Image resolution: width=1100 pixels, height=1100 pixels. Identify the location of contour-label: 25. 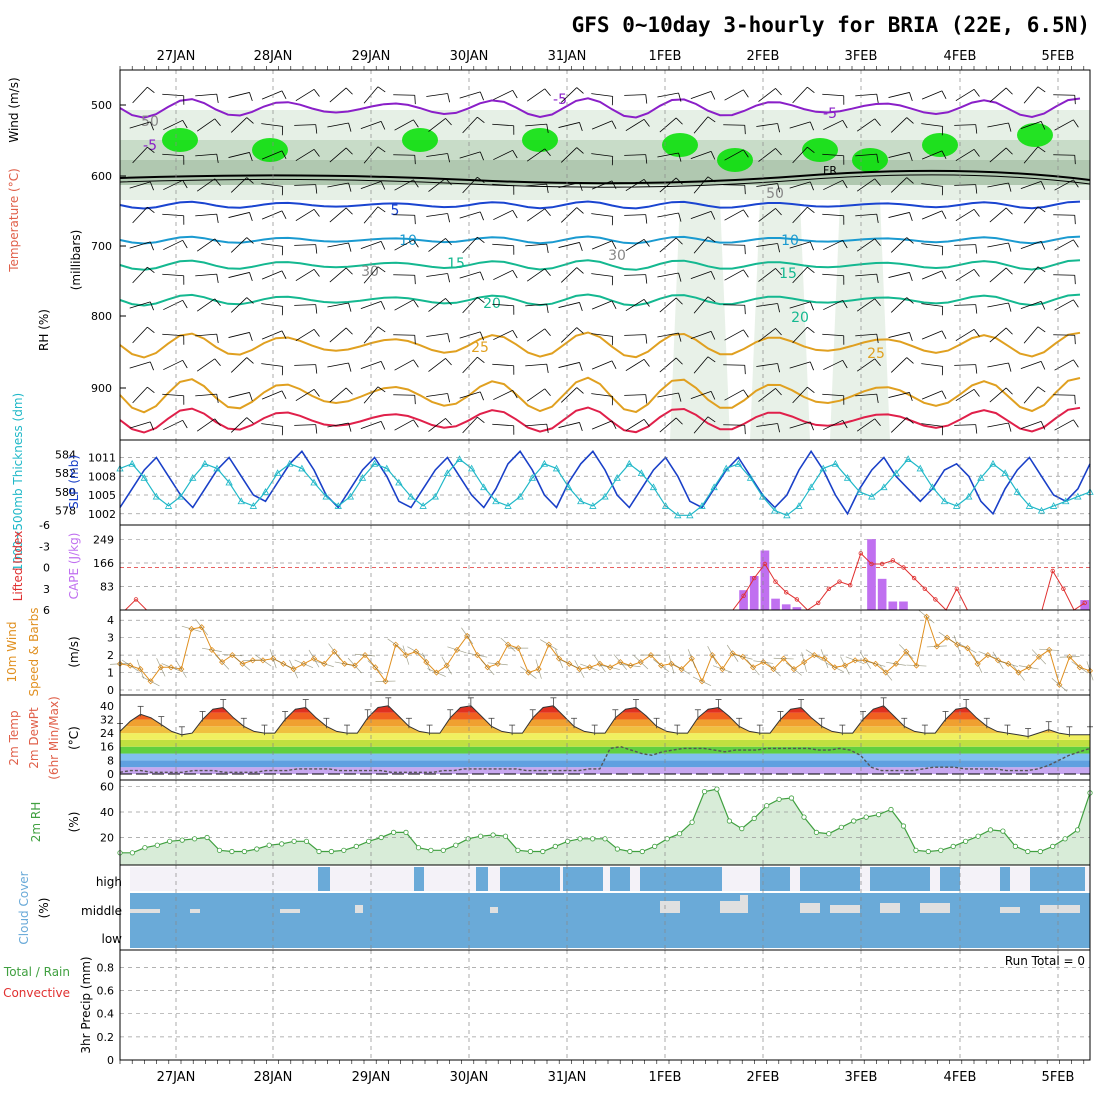
(876, 354).